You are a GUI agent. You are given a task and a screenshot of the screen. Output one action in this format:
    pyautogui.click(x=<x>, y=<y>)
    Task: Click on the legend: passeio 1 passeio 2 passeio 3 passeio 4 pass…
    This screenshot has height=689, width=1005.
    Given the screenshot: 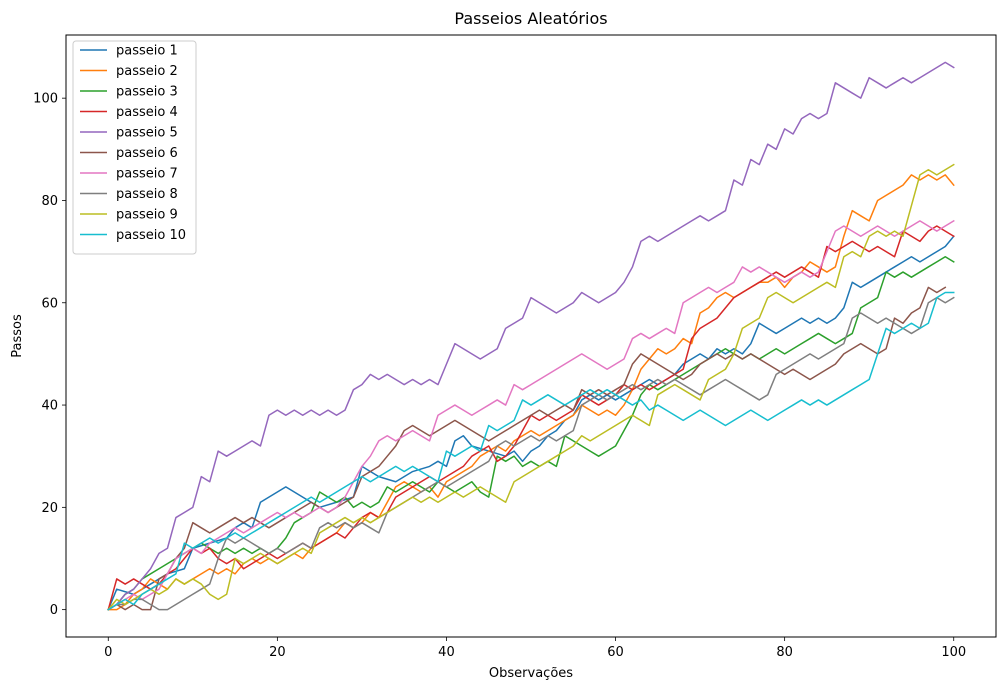 What is the action you would take?
    pyautogui.click(x=134, y=147)
    